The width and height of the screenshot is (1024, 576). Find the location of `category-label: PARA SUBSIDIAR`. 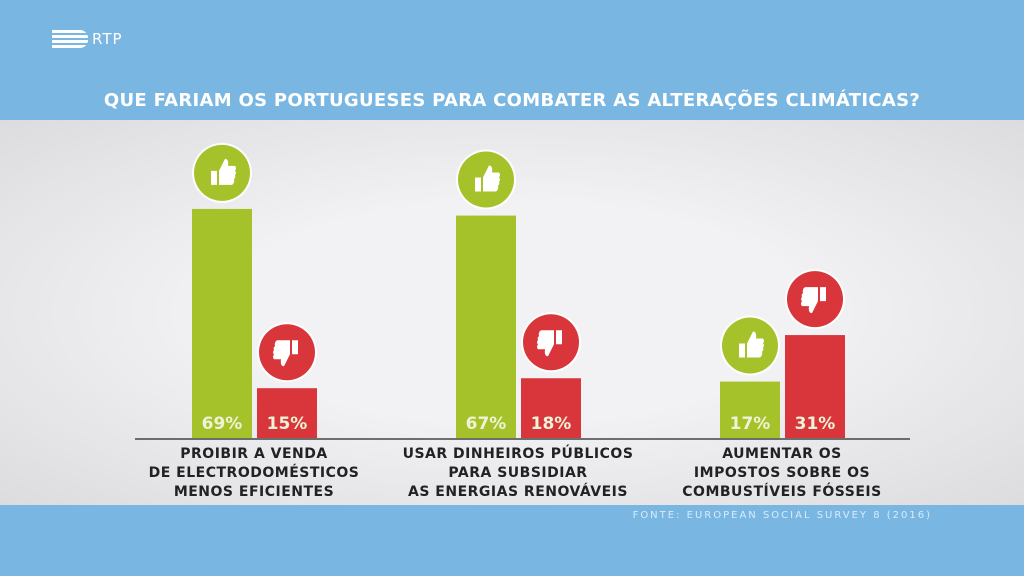

category-label: PARA SUBSIDIAR is located at coordinates (517, 473).